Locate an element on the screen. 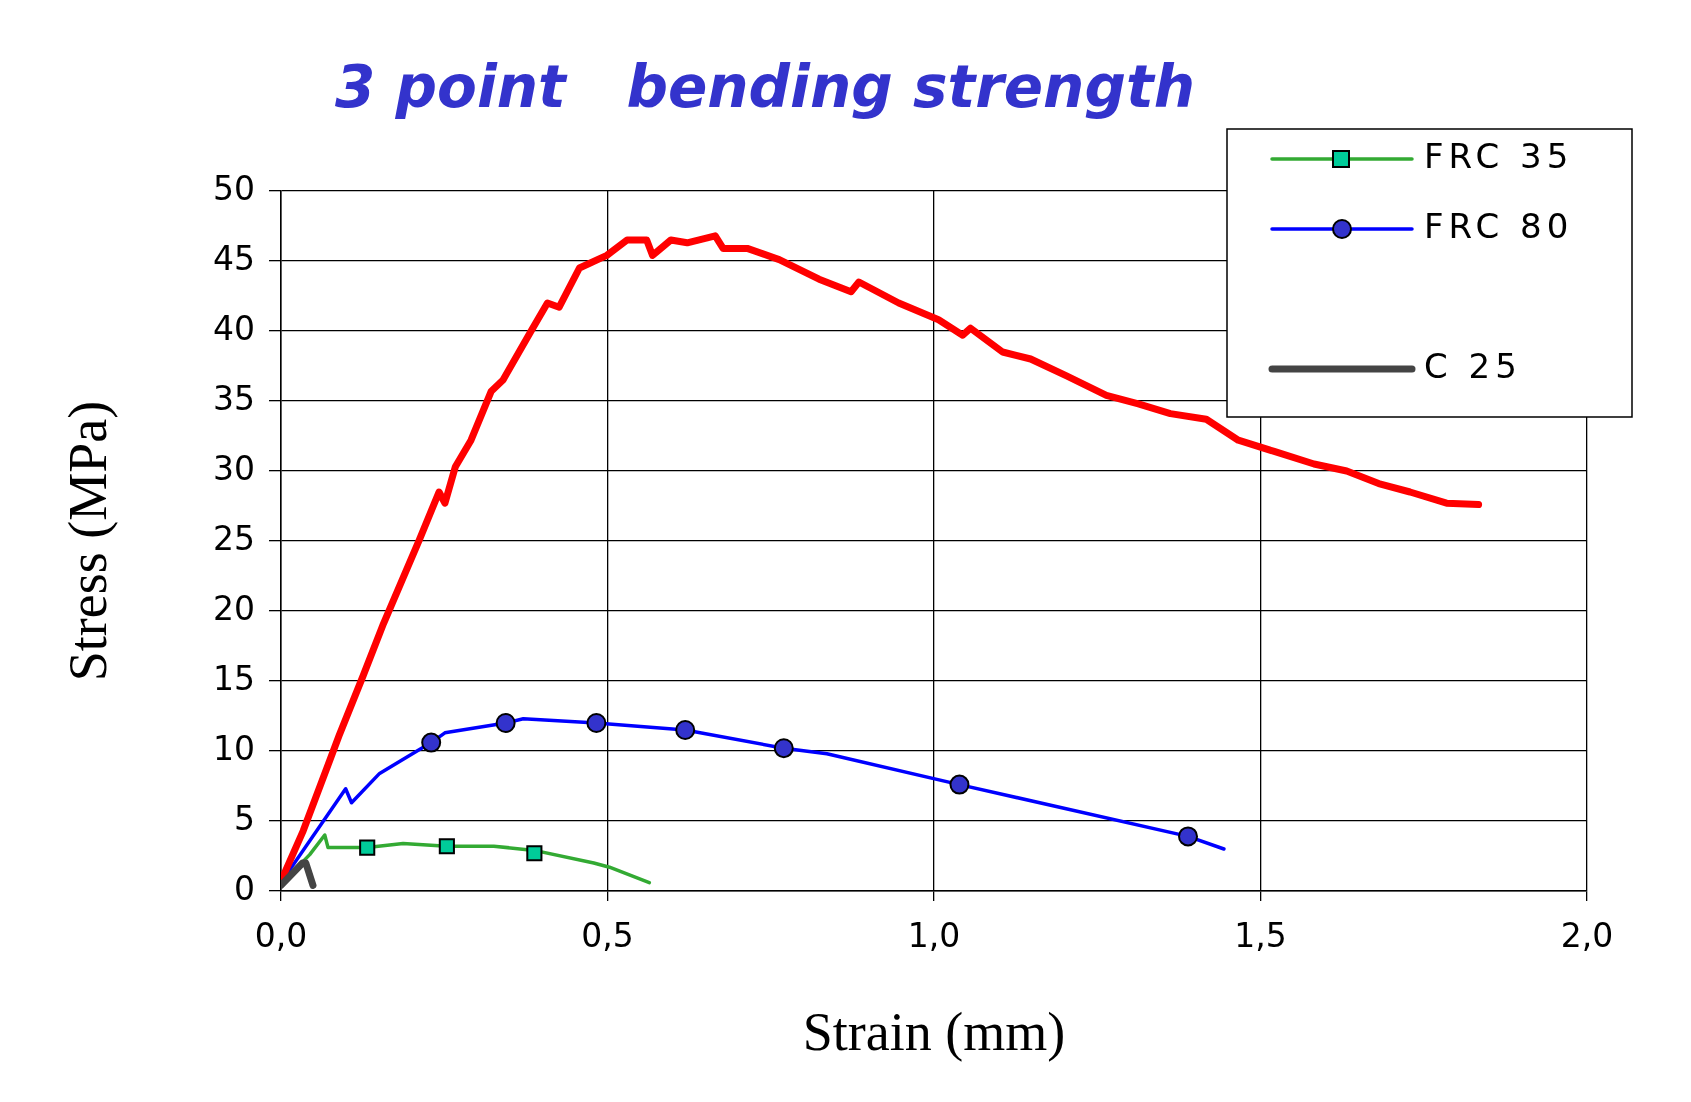 The image size is (1691, 1102). x-tick-label: 1,5 is located at coordinates (1260, 936).